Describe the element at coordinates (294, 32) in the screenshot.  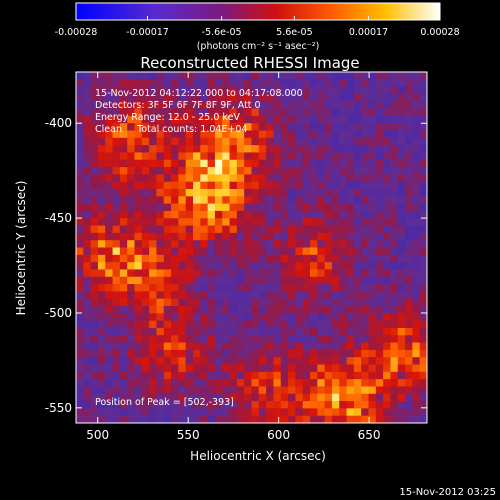
I see `colorbar-tick-label: 5.6e-05` at that location.